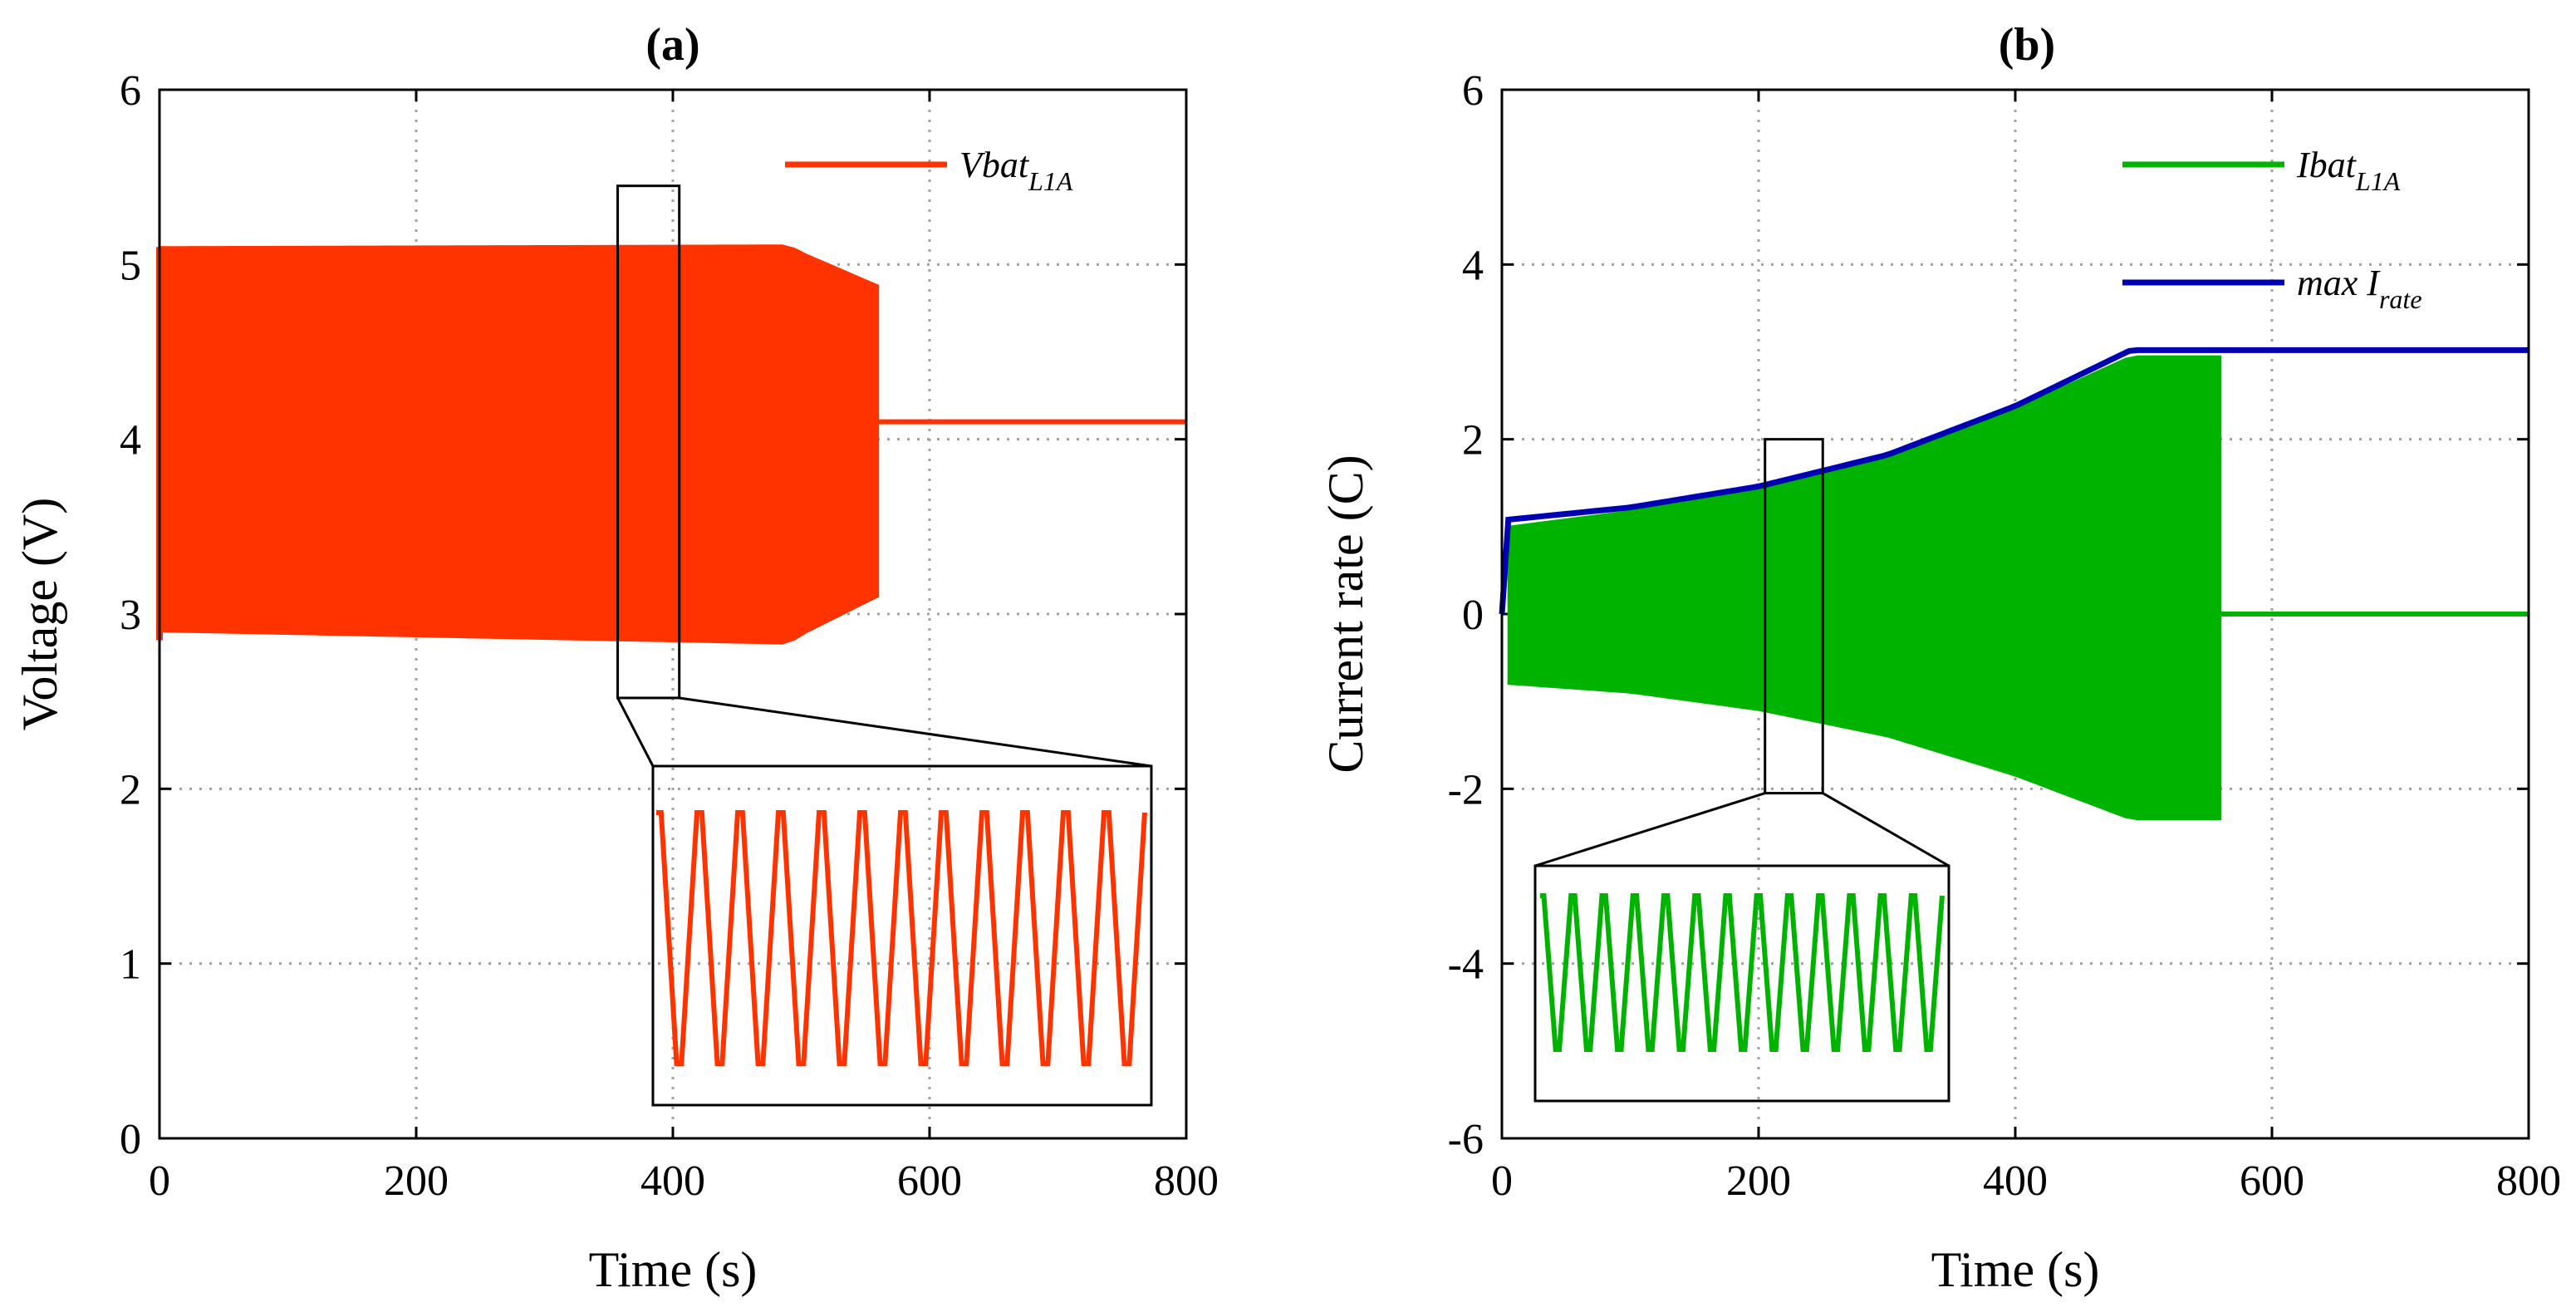 The height and width of the screenshot is (1312, 2576). I want to click on max-rate-line, so click(2014, 480).